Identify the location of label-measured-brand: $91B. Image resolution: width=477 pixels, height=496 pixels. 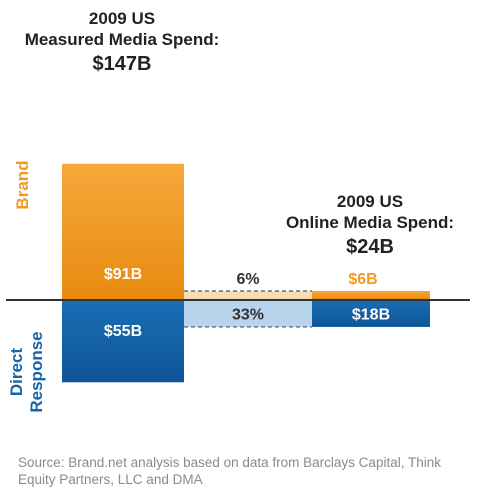
(123, 274).